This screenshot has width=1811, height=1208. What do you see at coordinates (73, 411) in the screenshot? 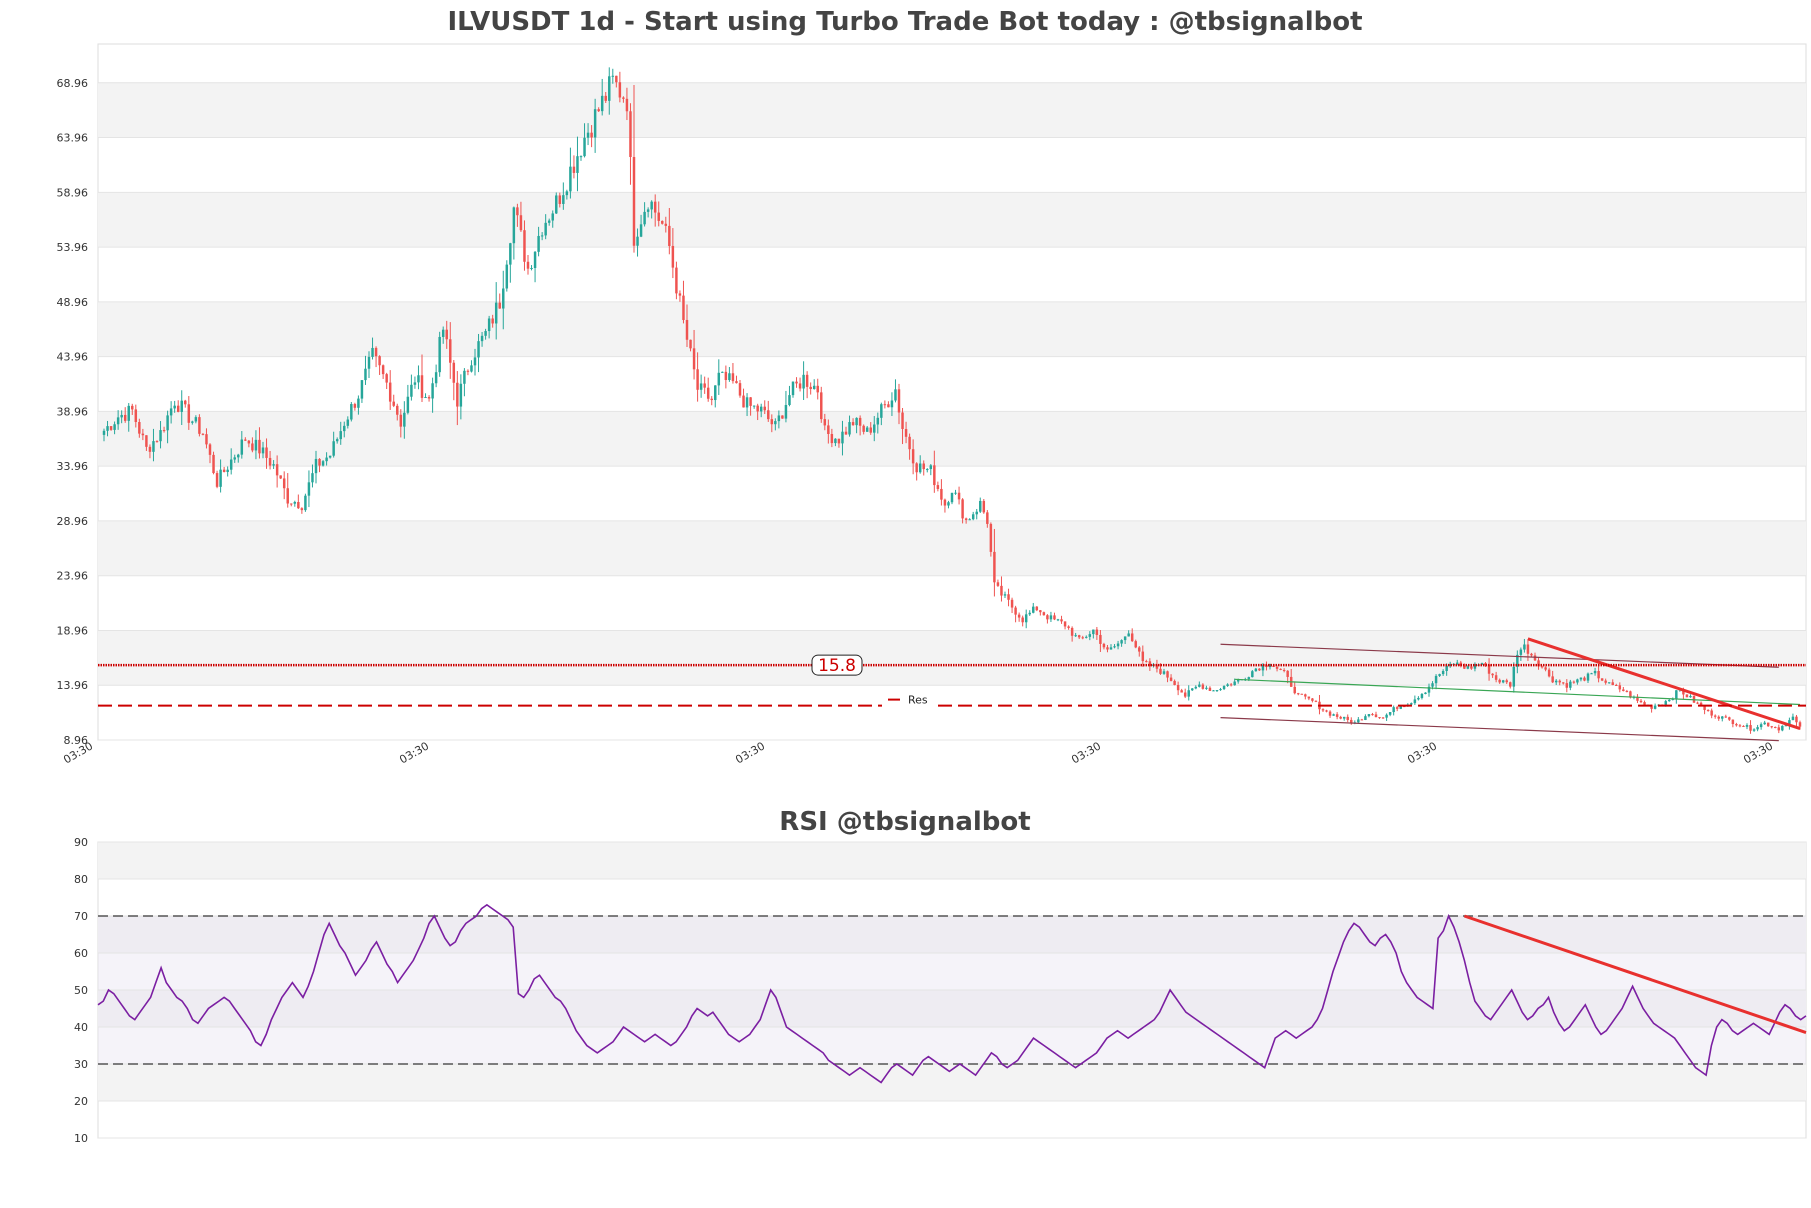
I see `y-tick-label: 38.96` at bounding box center [73, 411].